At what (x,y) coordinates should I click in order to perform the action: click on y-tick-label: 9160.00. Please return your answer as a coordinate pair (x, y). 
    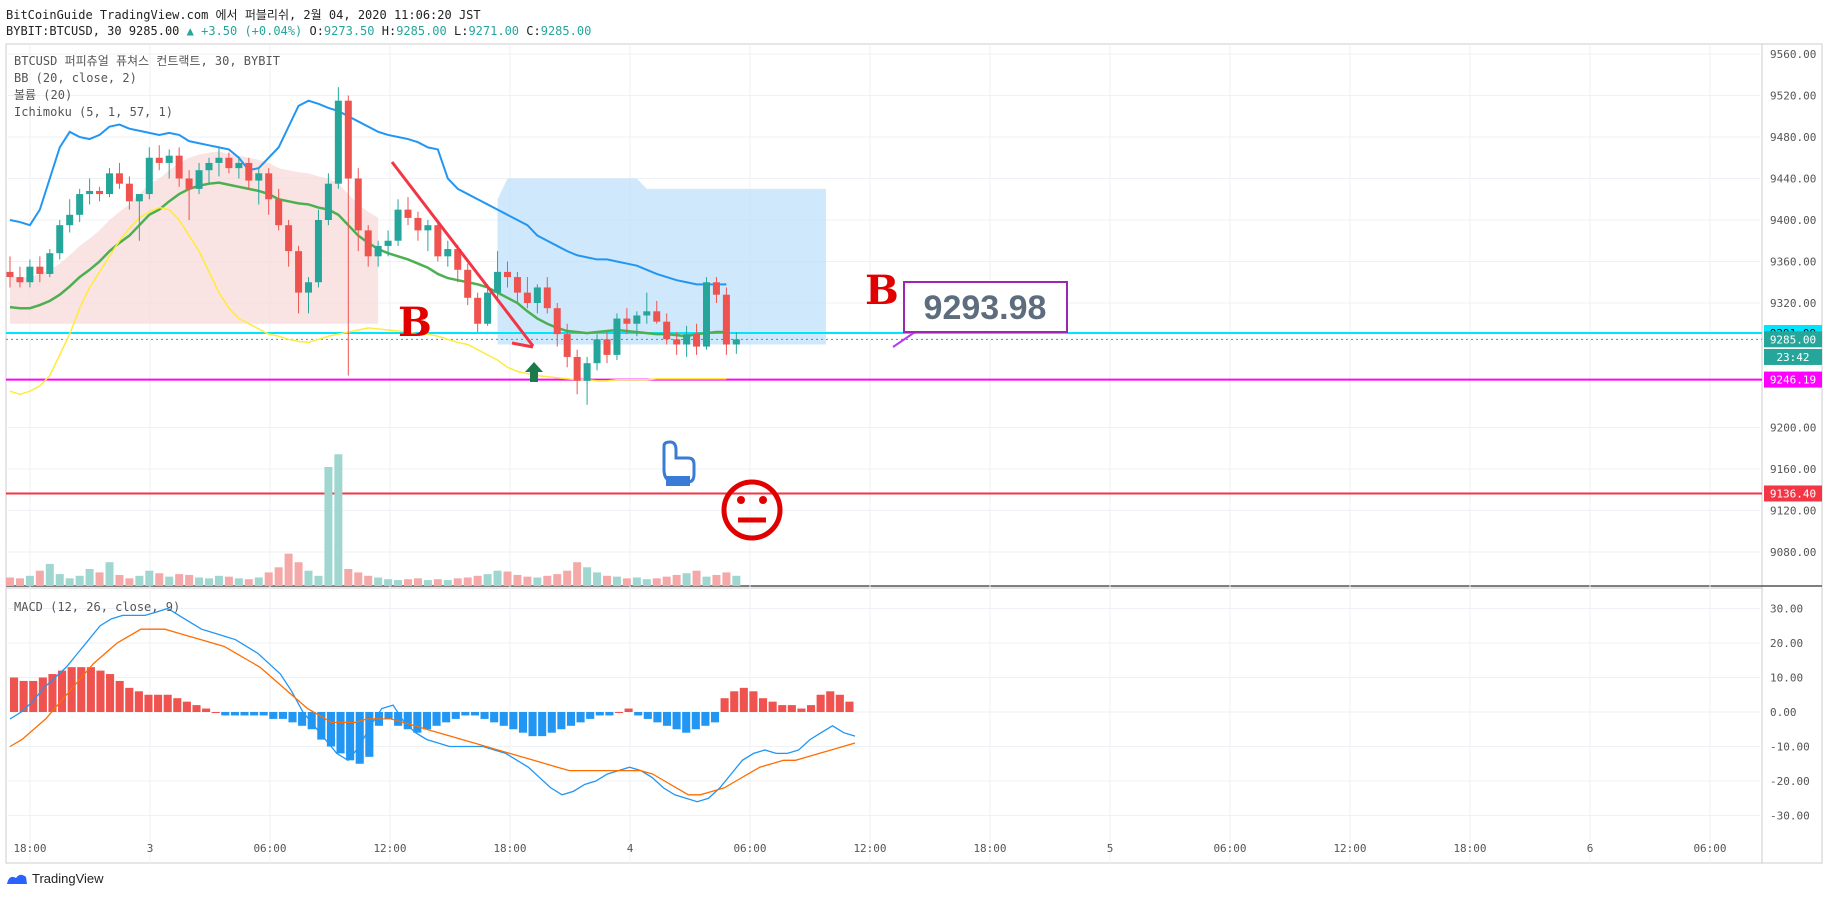
    Looking at the image, I should click on (1793, 469).